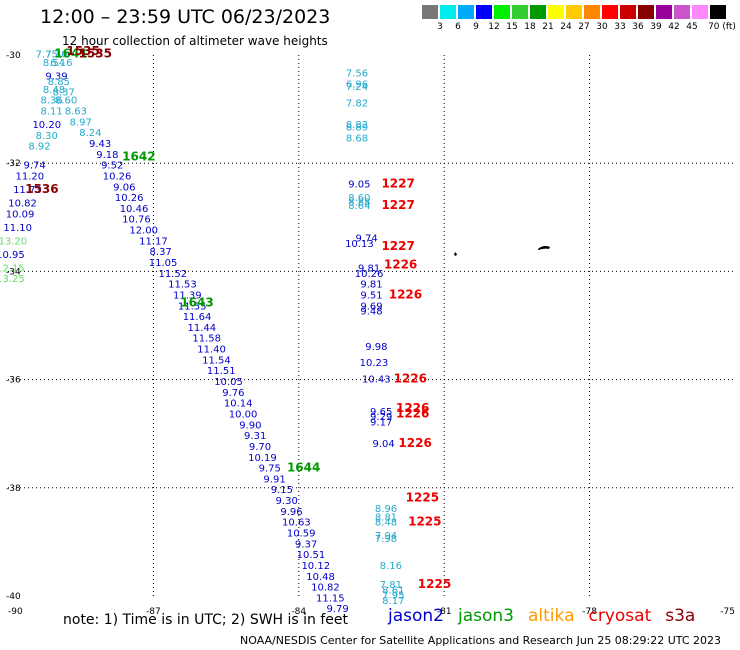  I want to click on colorbar-label: 24, so click(566, 27).